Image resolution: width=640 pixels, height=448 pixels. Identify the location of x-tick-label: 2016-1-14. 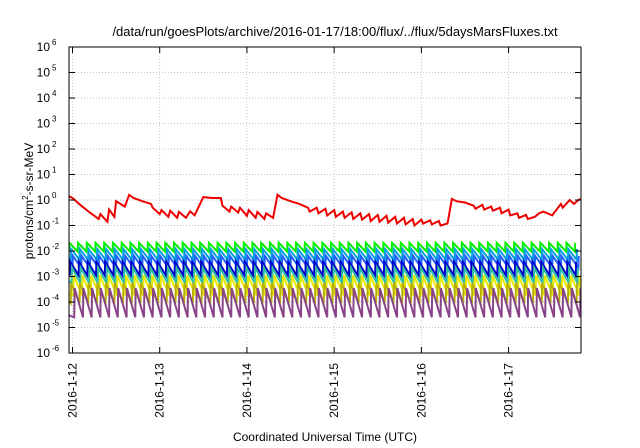
(247, 390).